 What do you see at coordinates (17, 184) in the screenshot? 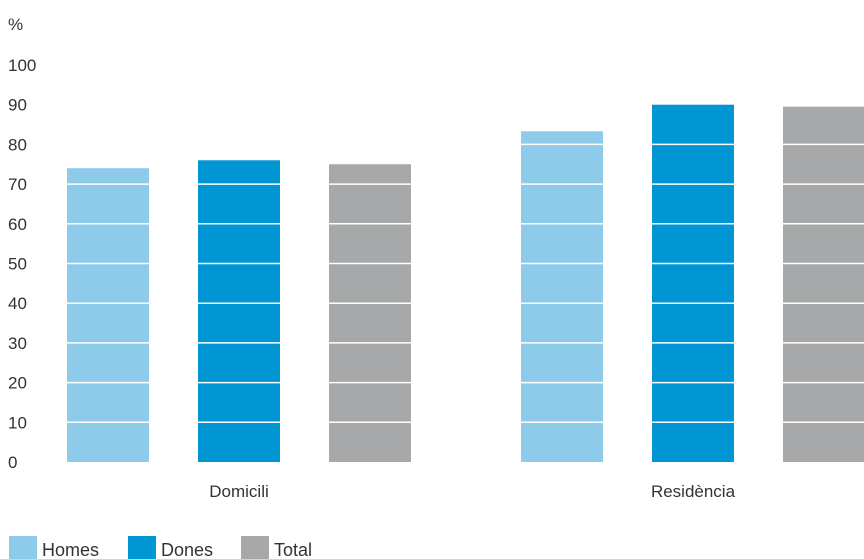
I see `y-tick-label: 70` at bounding box center [17, 184].